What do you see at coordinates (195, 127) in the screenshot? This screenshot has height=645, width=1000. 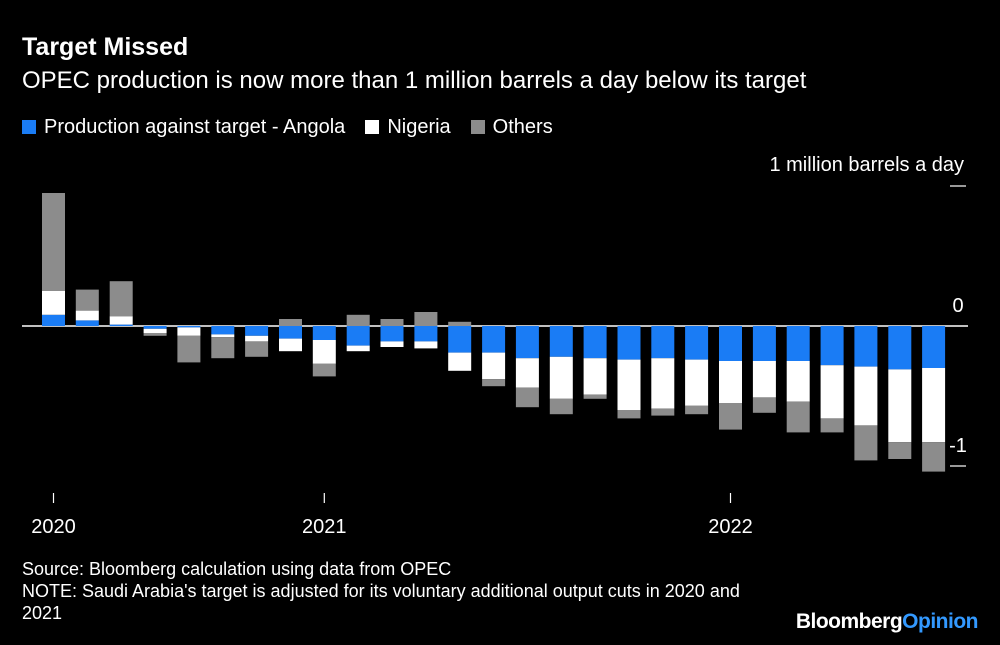 I see `legend-label-angola: Production against target - Angola` at bounding box center [195, 127].